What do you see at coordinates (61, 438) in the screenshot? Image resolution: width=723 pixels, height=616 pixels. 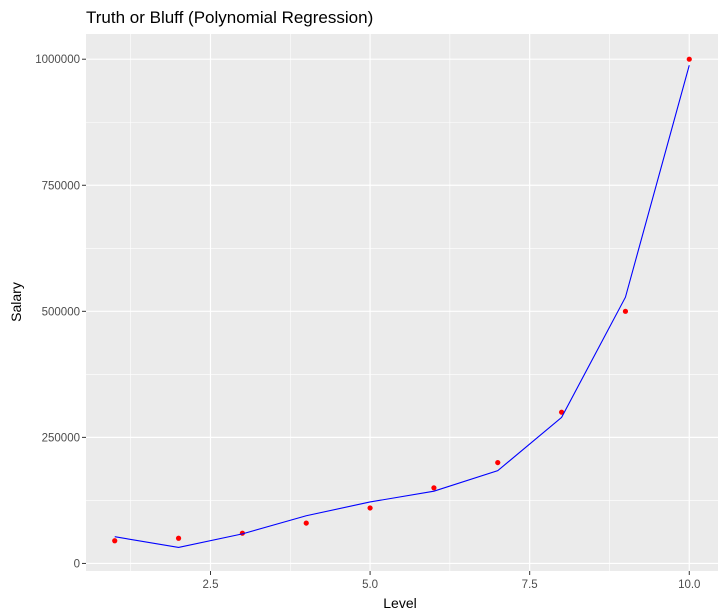 I see `y-tick-label: 250000` at bounding box center [61, 438].